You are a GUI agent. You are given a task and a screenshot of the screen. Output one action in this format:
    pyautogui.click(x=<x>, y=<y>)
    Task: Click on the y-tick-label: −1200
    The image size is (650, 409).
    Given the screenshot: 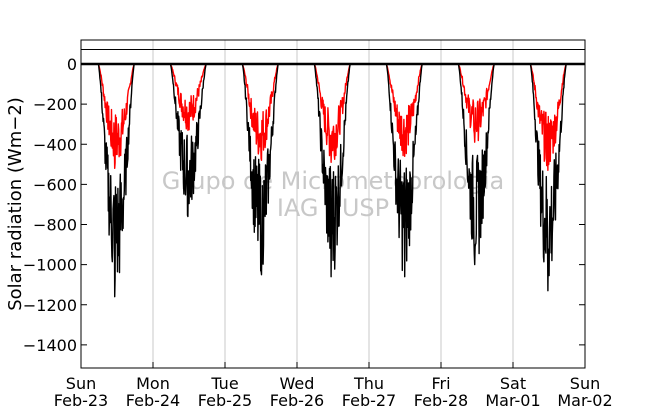 What is the action you would take?
    pyautogui.click(x=50, y=305)
    